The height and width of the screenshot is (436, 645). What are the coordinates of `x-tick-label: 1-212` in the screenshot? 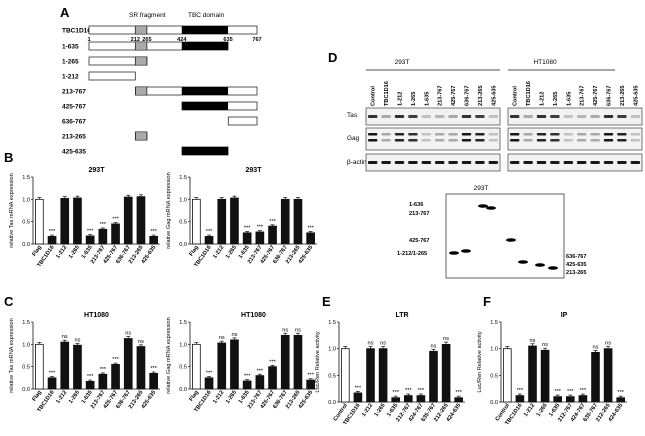 It's located at (218, 397).